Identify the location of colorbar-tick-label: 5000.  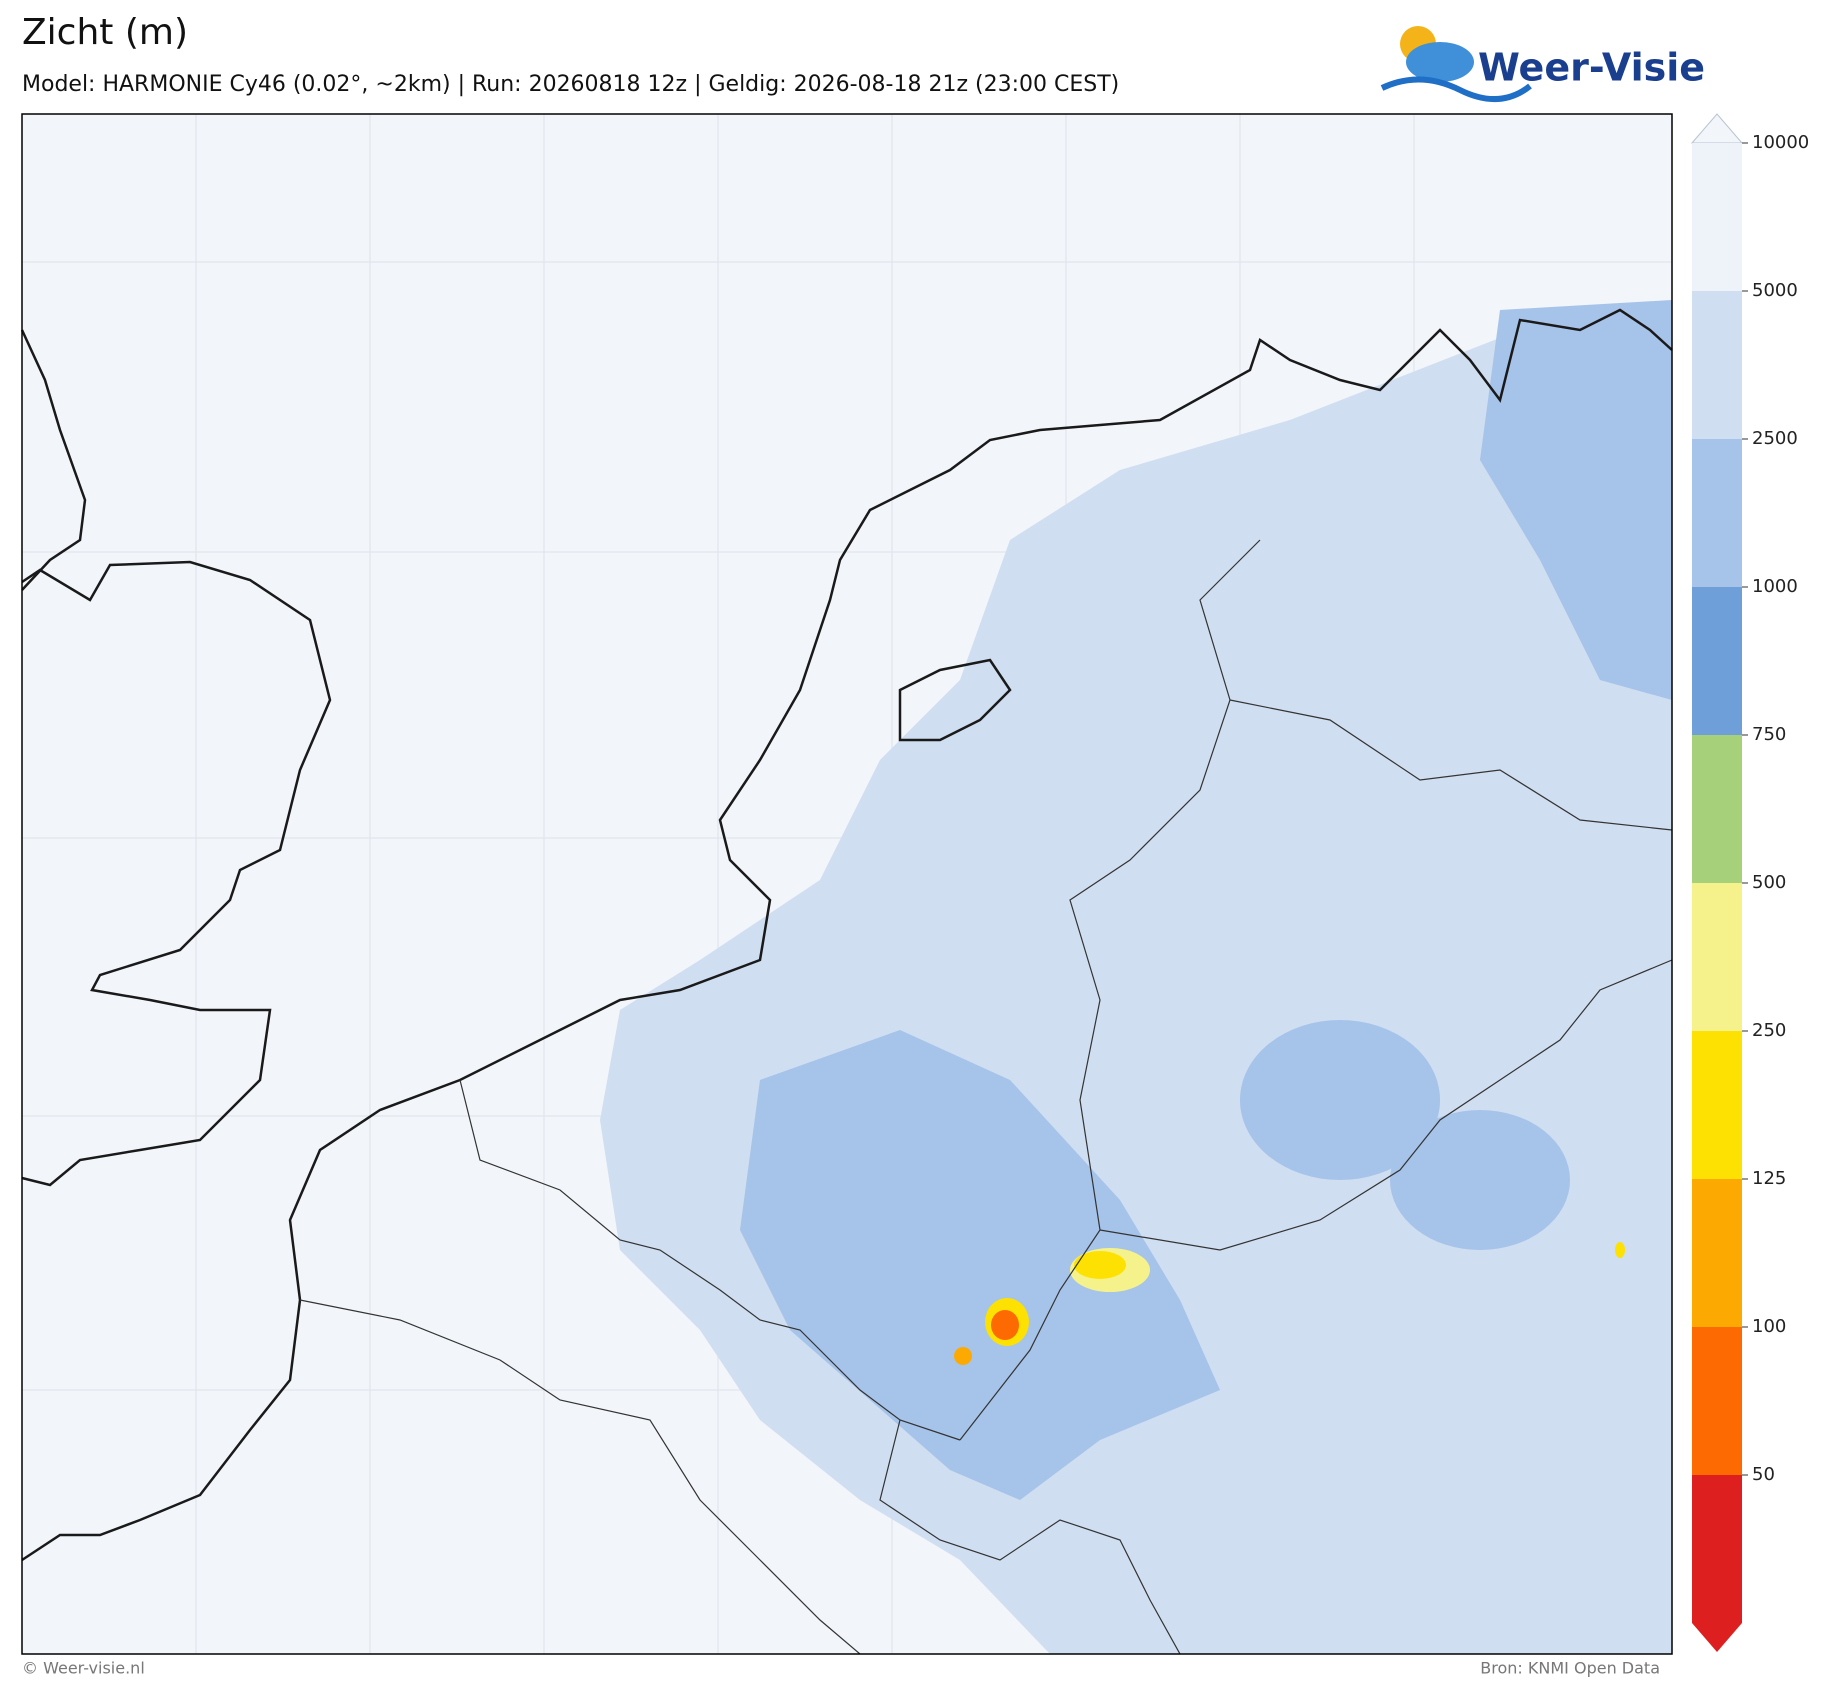
(1775, 290).